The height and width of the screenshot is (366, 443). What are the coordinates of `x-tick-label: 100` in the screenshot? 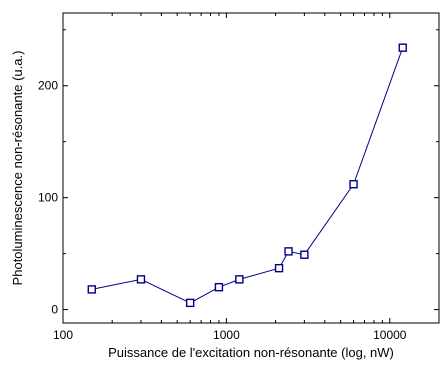 It's located at (63, 335).